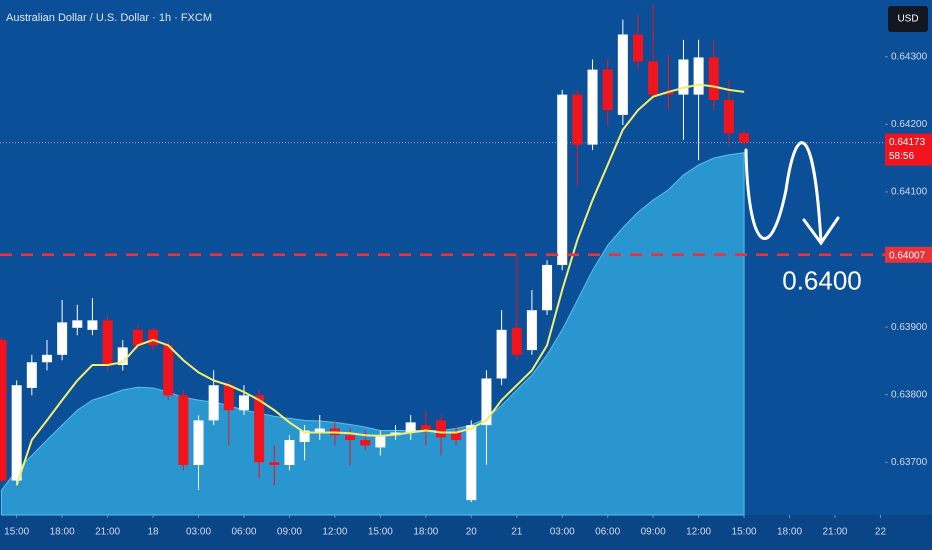  Describe the element at coordinates (822, 280) in the screenshot. I see `annotation: 0.6400` at that location.